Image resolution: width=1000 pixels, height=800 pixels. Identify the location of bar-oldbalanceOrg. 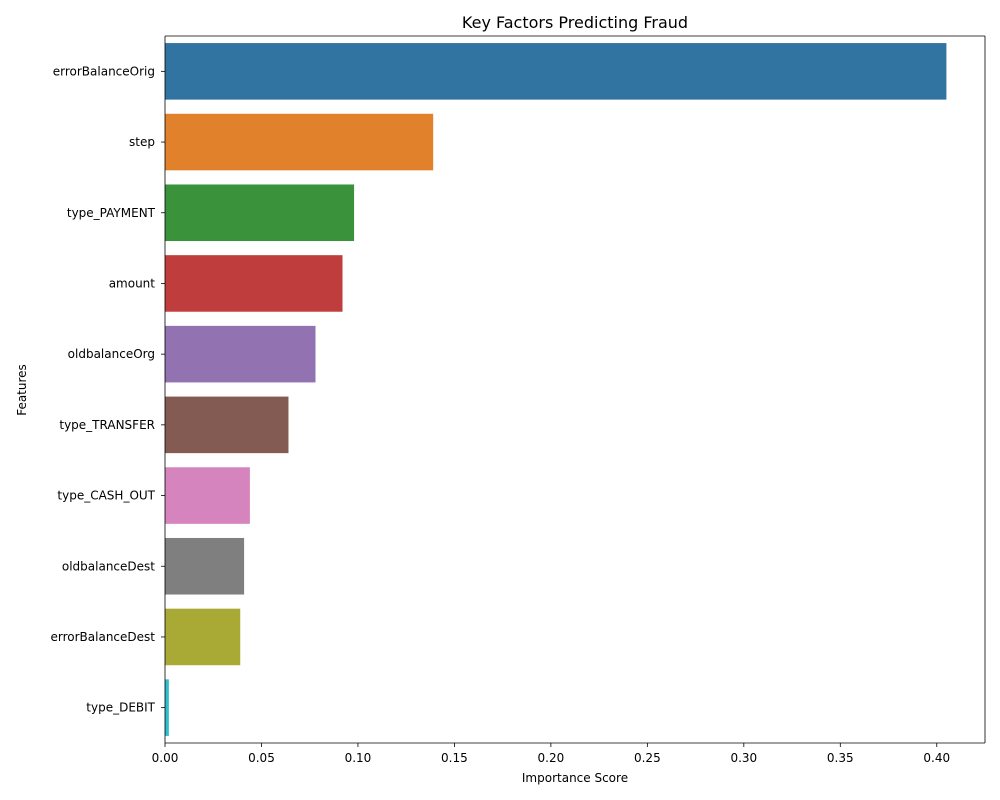
(240, 354).